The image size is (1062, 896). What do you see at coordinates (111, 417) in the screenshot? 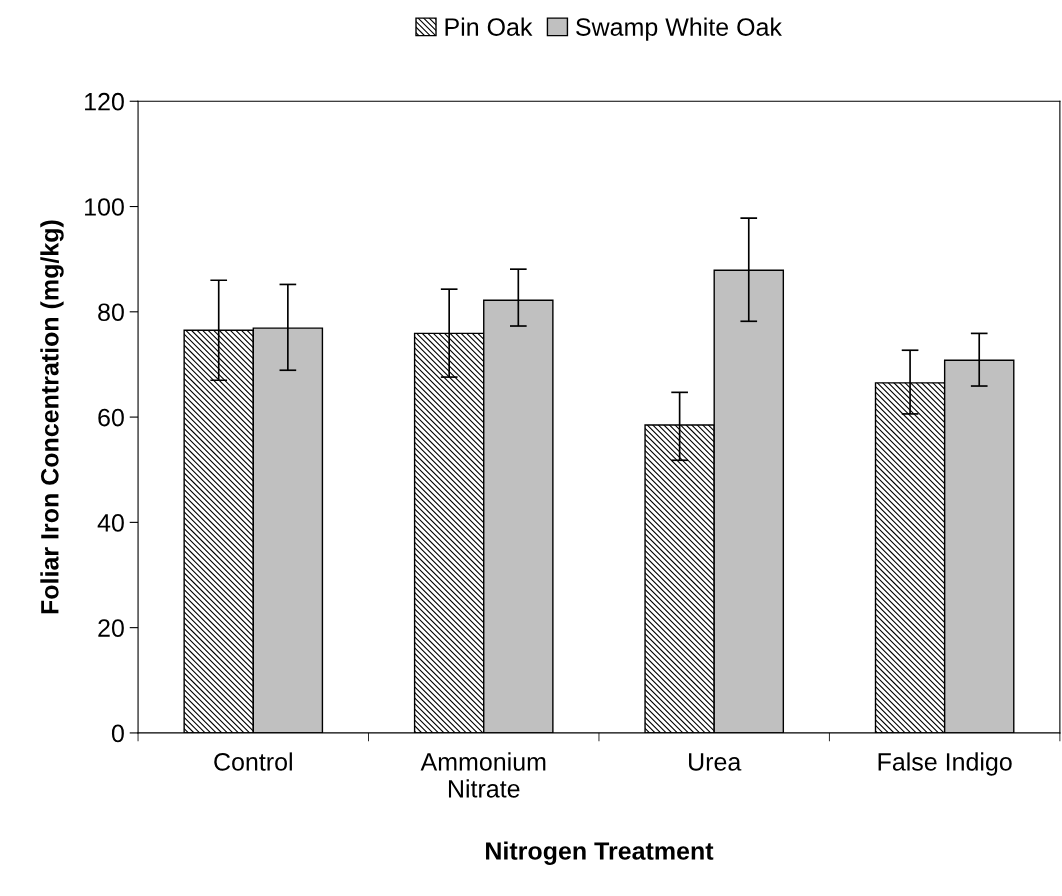
I see `y-tick-label: 60` at bounding box center [111, 417].